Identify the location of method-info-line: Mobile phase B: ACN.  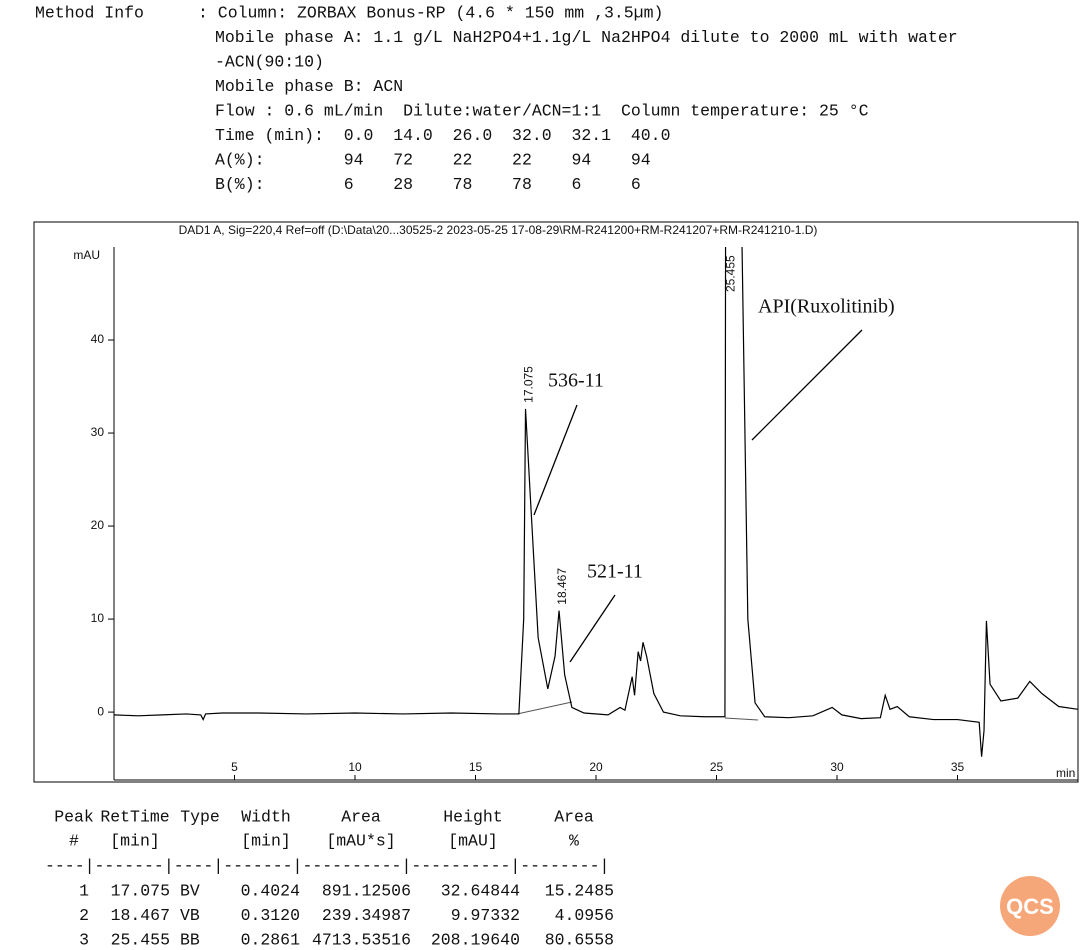
(309, 86).